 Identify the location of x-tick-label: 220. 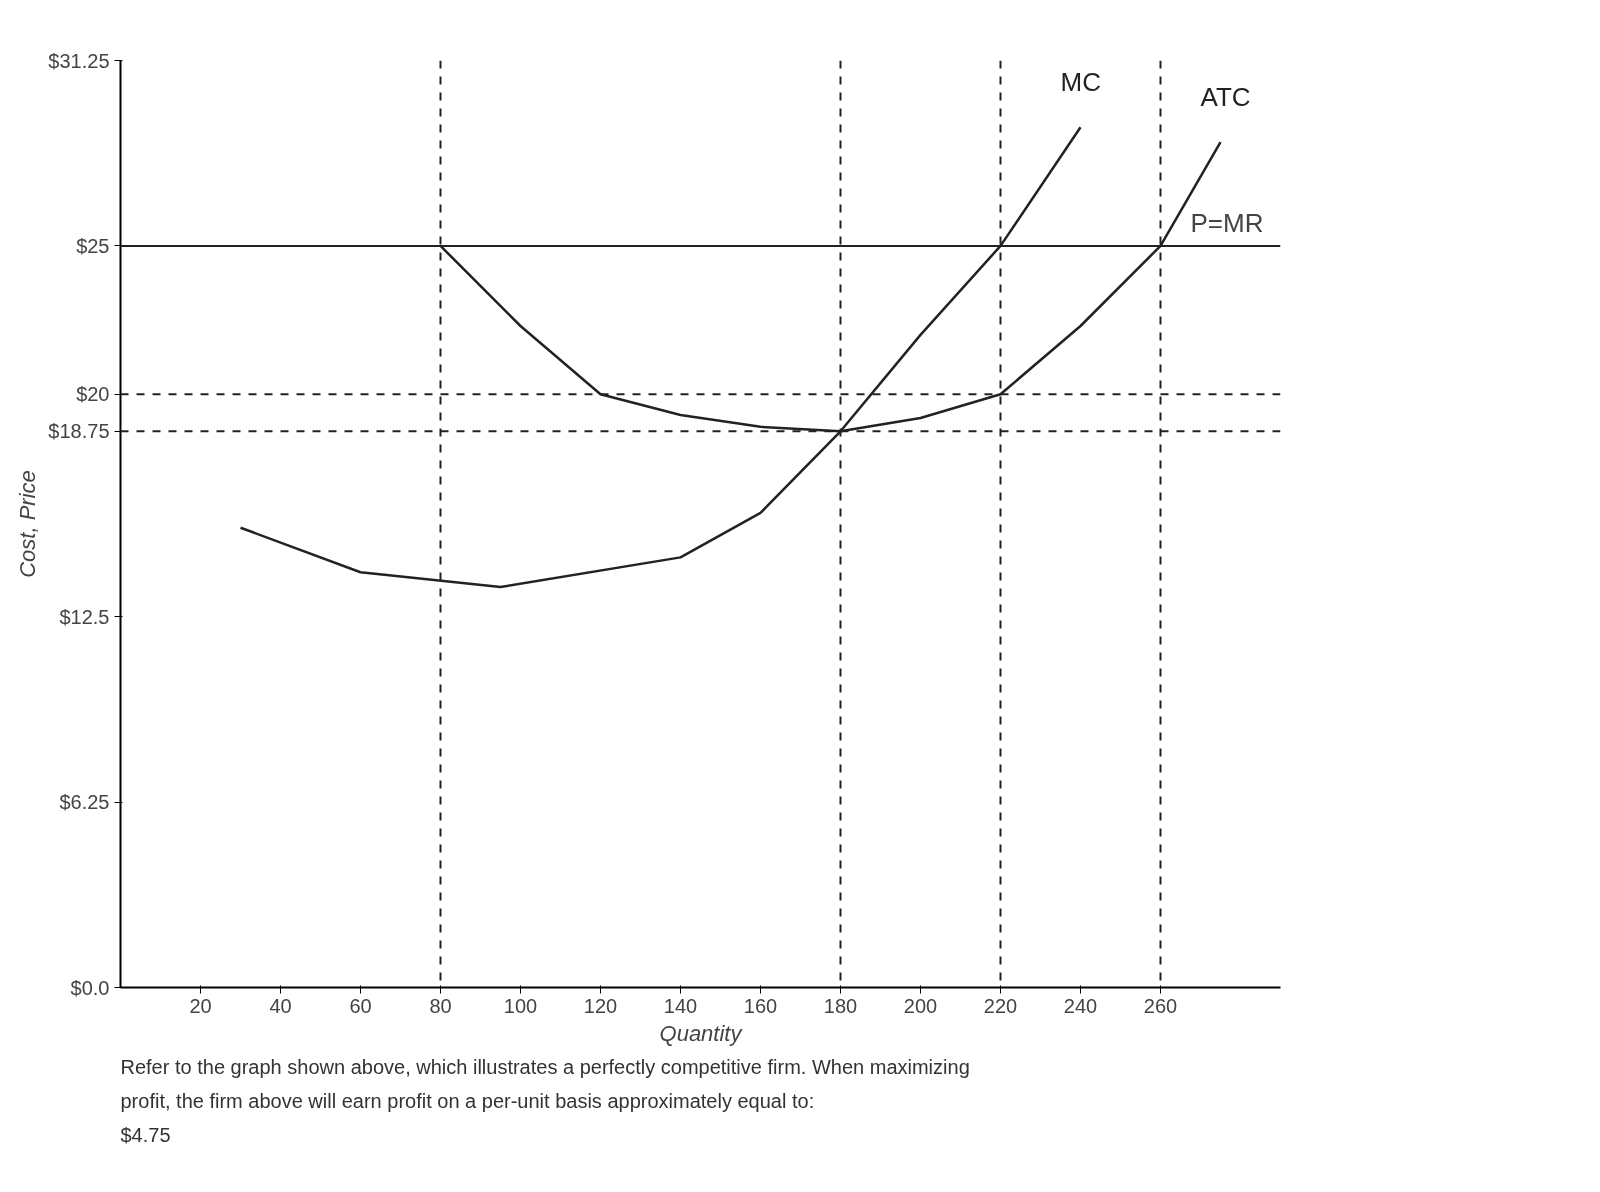
(1000, 1005).